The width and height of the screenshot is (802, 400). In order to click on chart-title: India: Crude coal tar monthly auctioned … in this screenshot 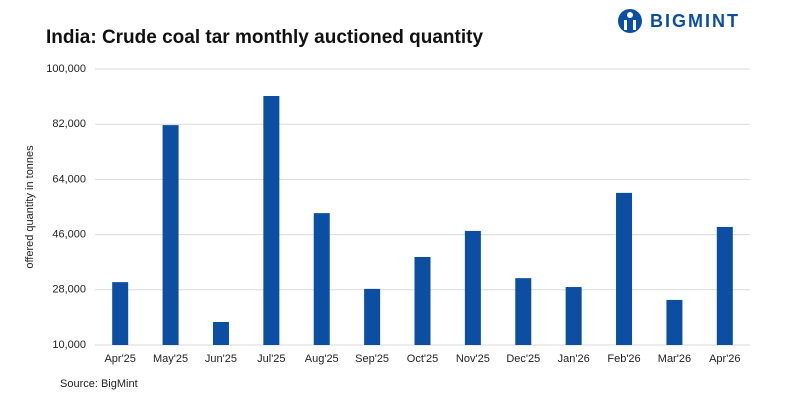, I will do `click(264, 37)`.